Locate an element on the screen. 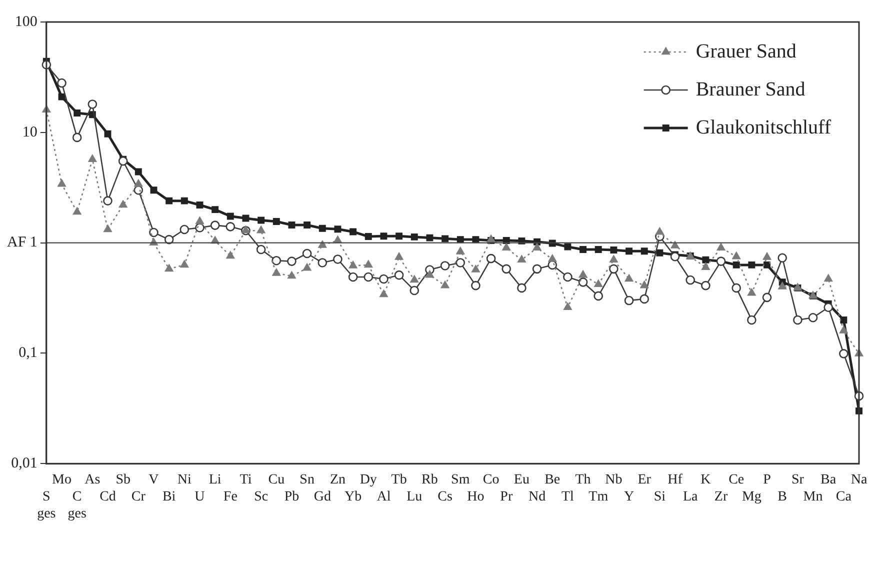  legend-label: Grauer Sand is located at coordinates (746, 51).